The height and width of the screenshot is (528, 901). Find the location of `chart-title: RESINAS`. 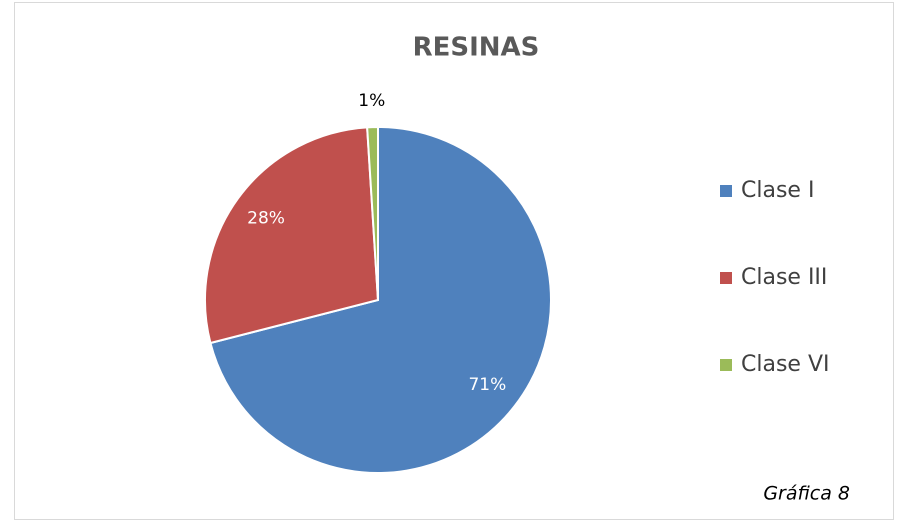

chart-title: RESINAS is located at coordinates (476, 48).